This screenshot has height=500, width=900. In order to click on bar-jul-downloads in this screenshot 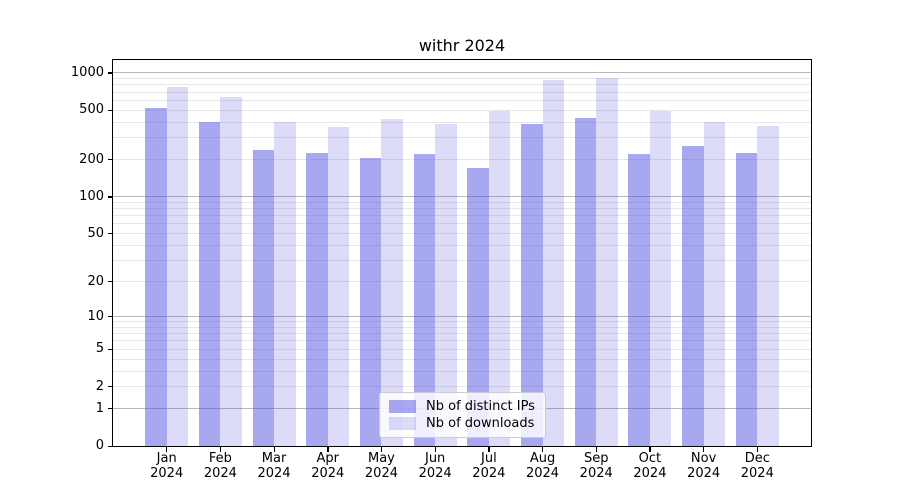, I will do `click(499, 278)`.